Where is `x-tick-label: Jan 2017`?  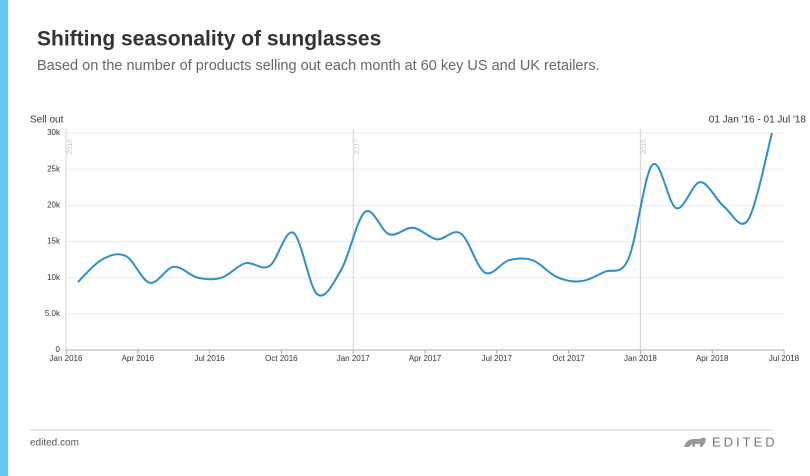
x-tick-label: Jan 2017 is located at coordinates (353, 358).